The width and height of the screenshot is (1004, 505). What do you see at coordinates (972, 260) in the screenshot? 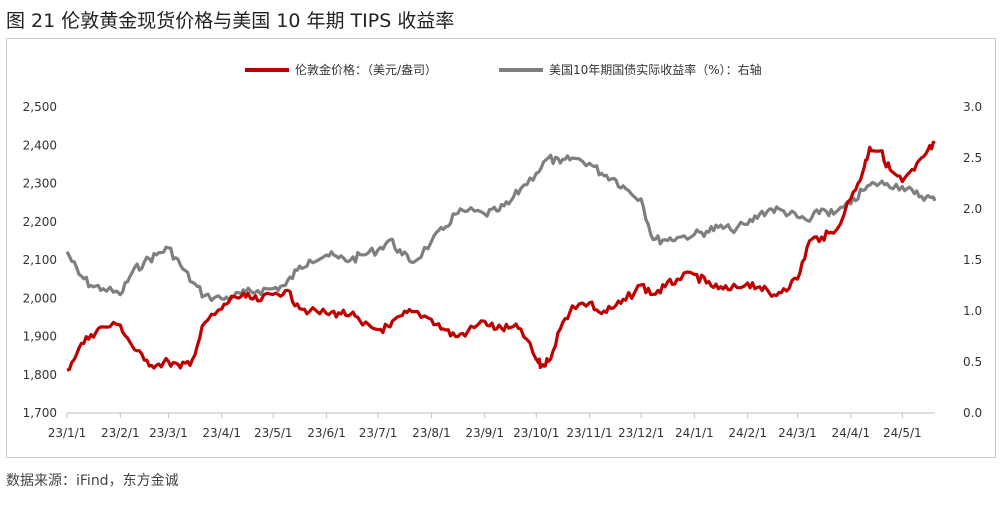
I see `y-right-tick-label: 1.5` at bounding box center [972, 260].